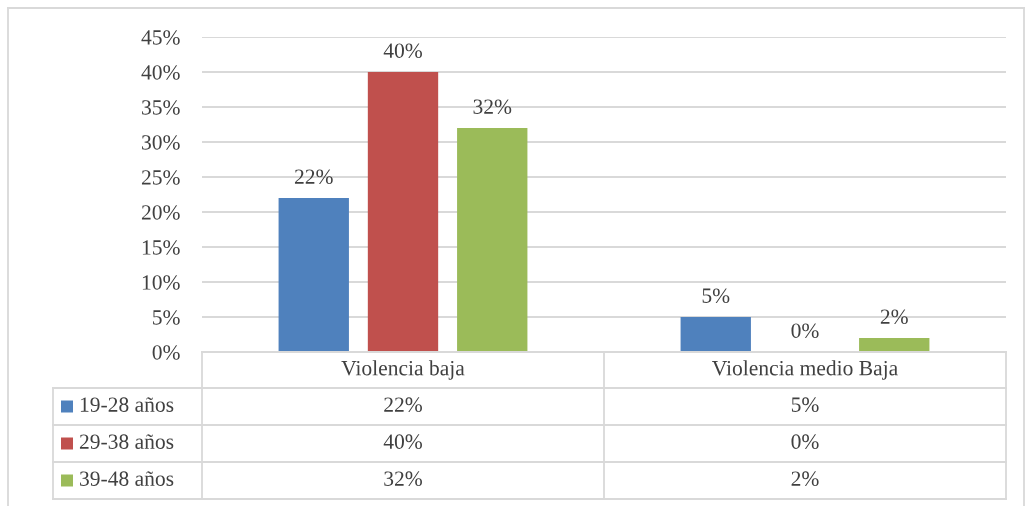  Describe the element at coordinates (127, 404) in the screenshot. I see `legend-label: 19-28 años` at that location.